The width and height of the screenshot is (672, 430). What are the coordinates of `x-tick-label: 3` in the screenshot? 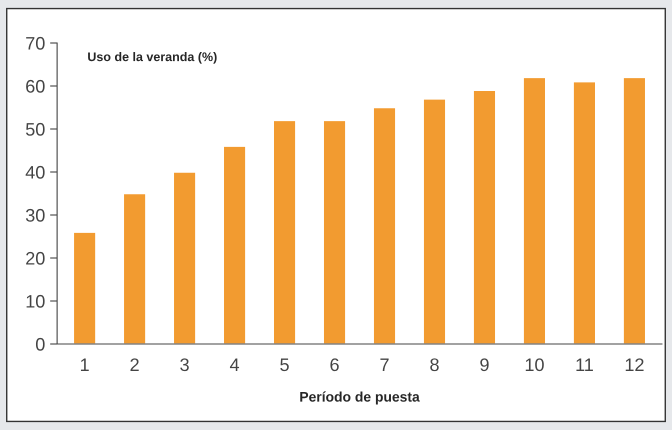 It's located at (184, 365).